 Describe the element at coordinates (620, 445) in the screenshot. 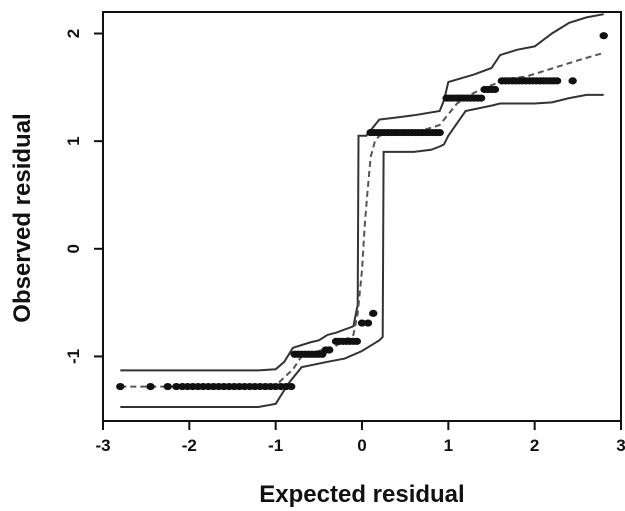

I see `x-tick-label: 3` at that location.